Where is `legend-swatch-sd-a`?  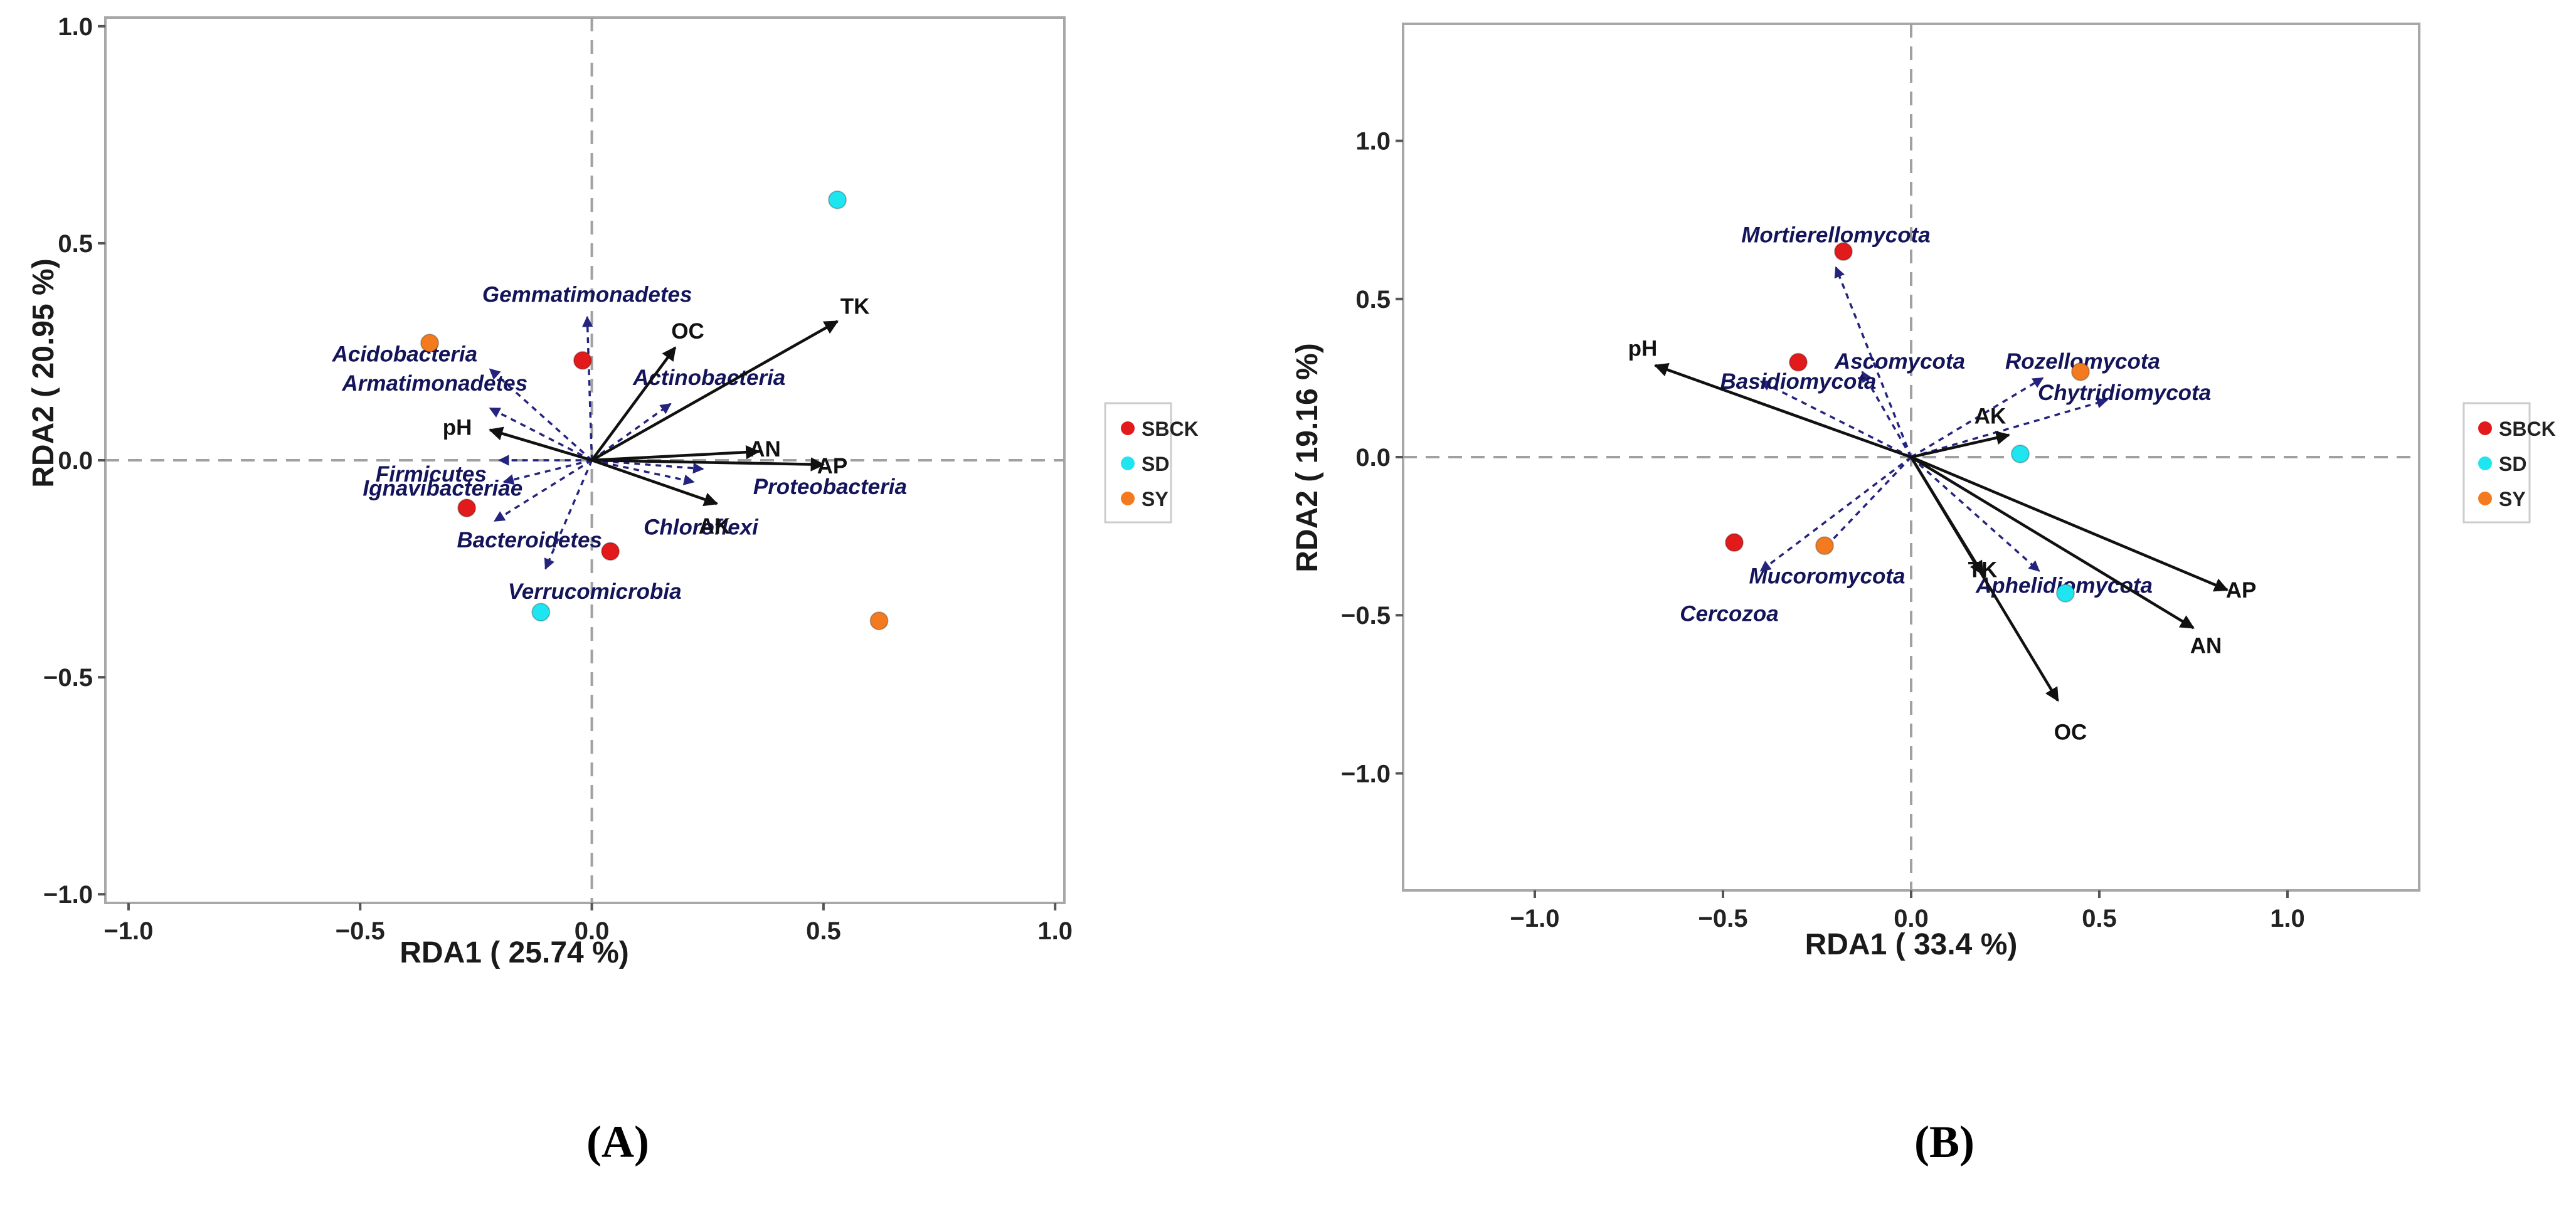 legend-swatch-sd-a is located at coordinates (1128, 463).